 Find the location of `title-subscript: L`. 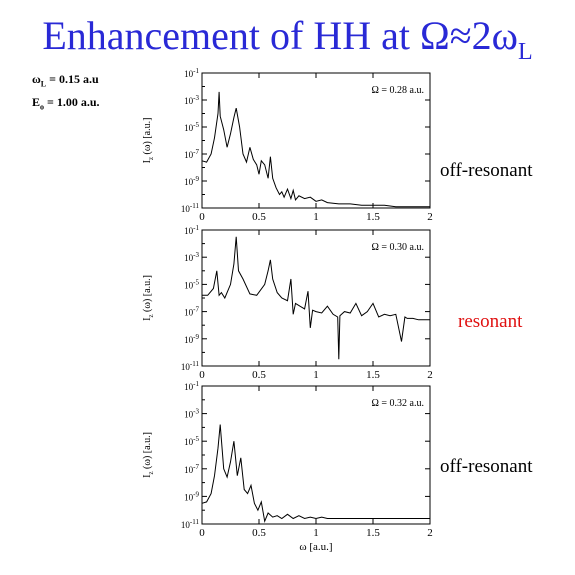

title-subscript: L is located at coordinates (525, 52).